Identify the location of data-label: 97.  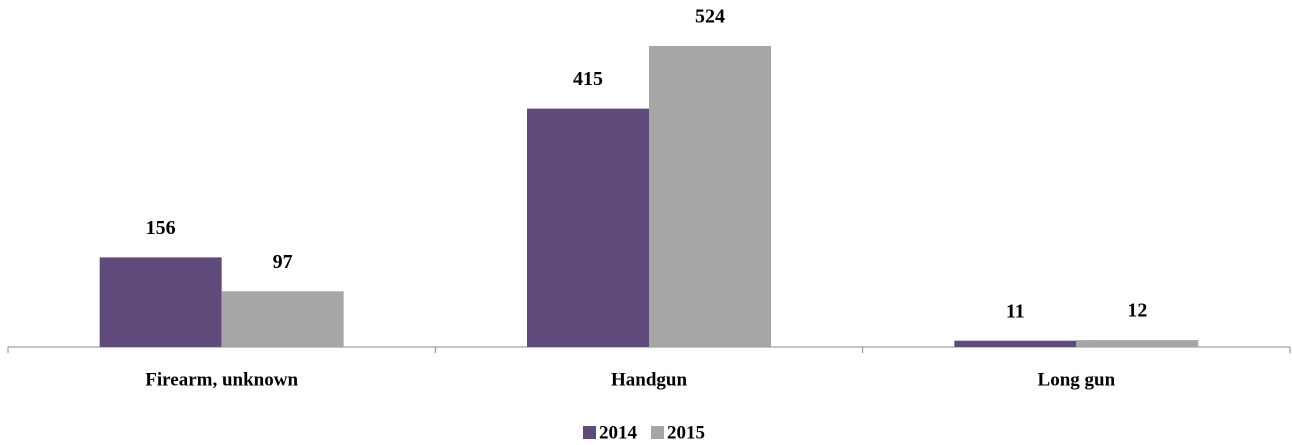
(283, 262).